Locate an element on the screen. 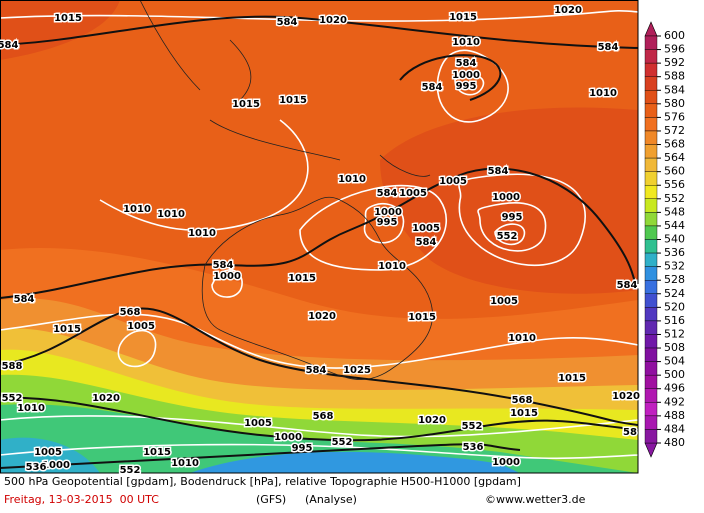 This screenshot has width=704, height=513. contour-label: 58 is located at coordinates (630, 432).